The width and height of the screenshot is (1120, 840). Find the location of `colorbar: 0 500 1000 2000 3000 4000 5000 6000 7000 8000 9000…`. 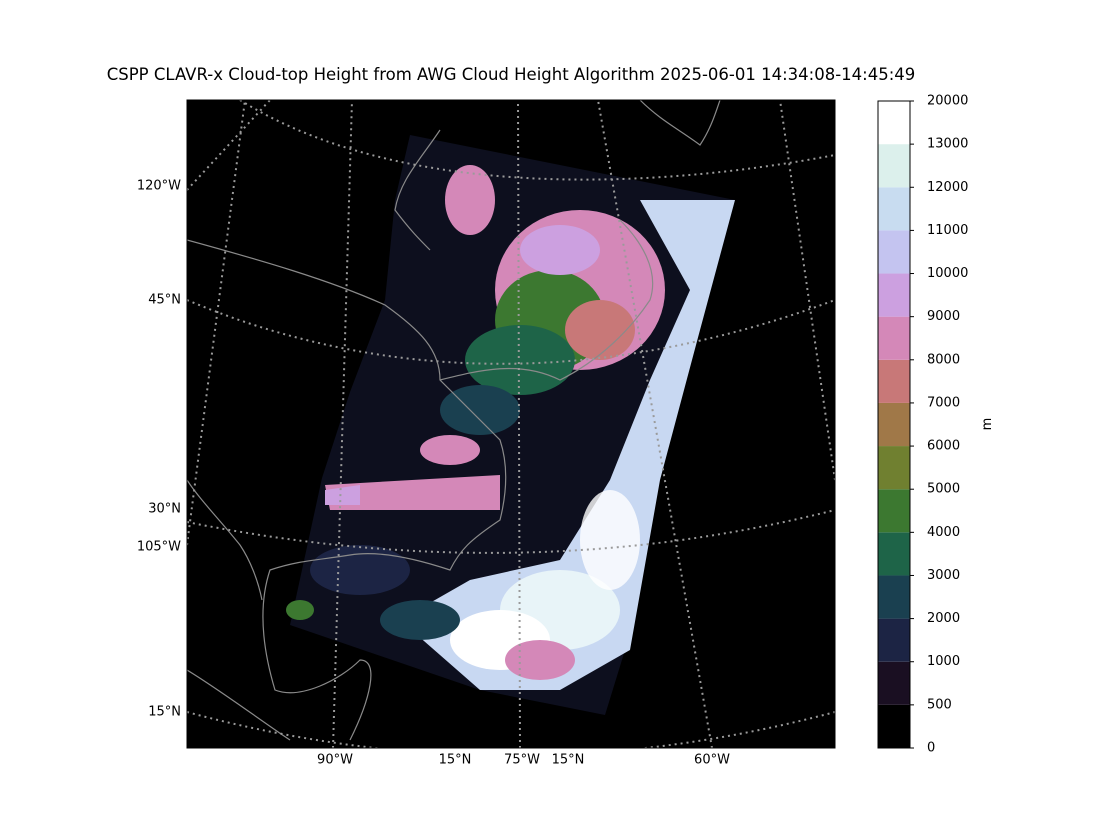

colorbar: 0 500 1000 2000 3000 4000 5000 6000 7000 8000 9000… is located at coordinates (922, 425).